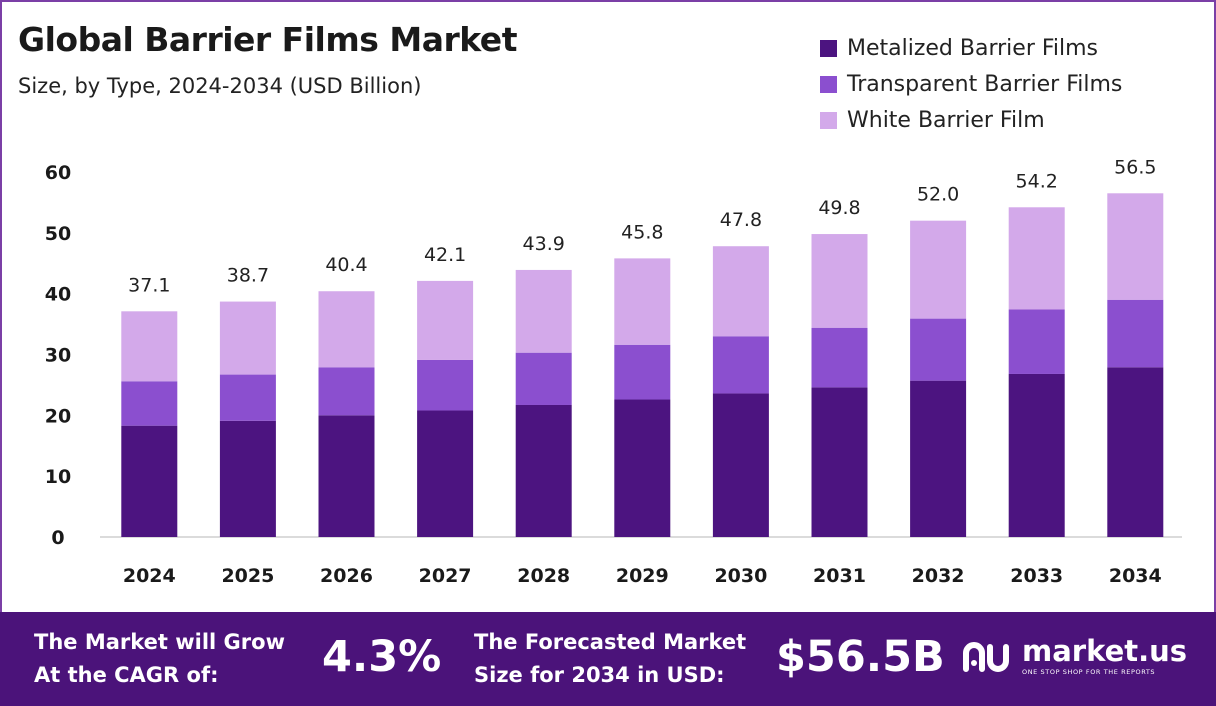 Image resolution: width=1216 pixels, height=706 pixels. I want to click on legend-label-metalized: Metalized Barrier Films, so click(973, 48).